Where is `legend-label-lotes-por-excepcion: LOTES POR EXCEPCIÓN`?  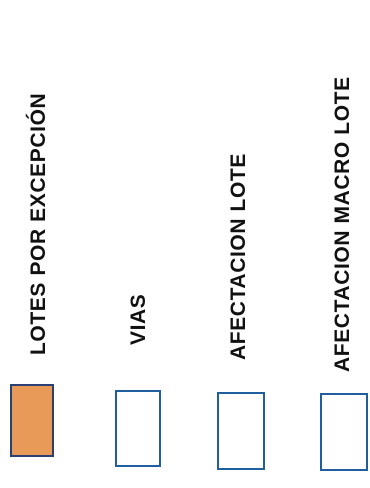
legend-label-lotes-por-excepcion: LOTES POR EXCEPCIÓN is located at coordinates (38, 223).